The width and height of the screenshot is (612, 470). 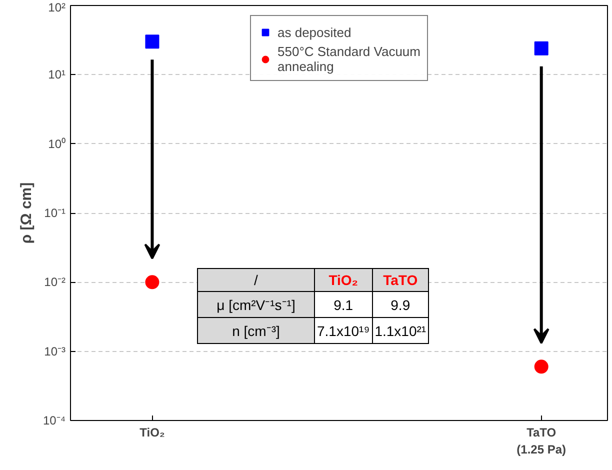 I want to click on annotation: 9.1, so click(x=343, y=305).